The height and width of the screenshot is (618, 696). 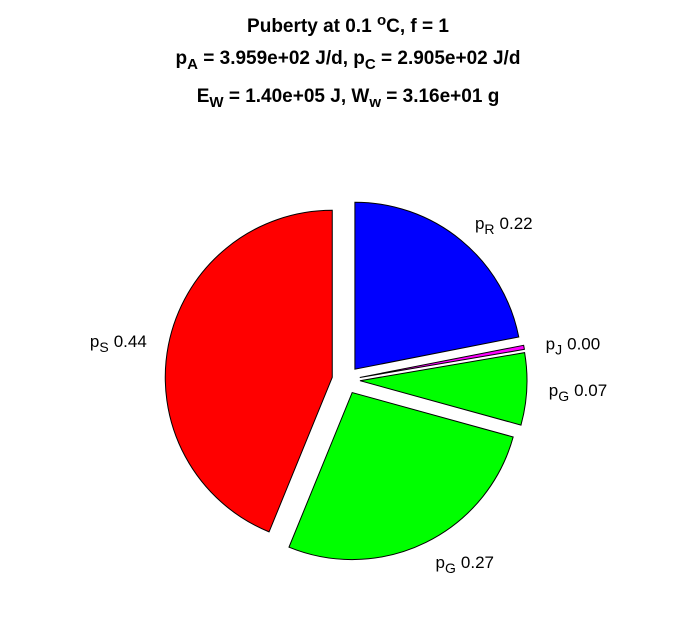 I want to click on title-part: w, so click(x=374, y=102).